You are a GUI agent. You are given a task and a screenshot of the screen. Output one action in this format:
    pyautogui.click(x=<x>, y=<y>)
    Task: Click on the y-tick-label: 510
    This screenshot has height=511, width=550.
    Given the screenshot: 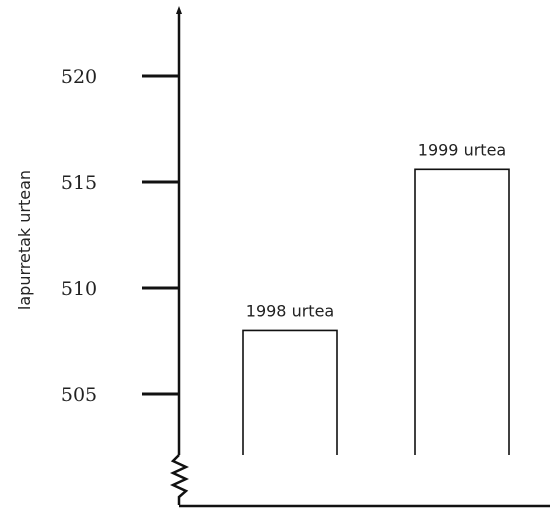 What is the action you would take?
    pyautogui.click(x=79, y=289)
    